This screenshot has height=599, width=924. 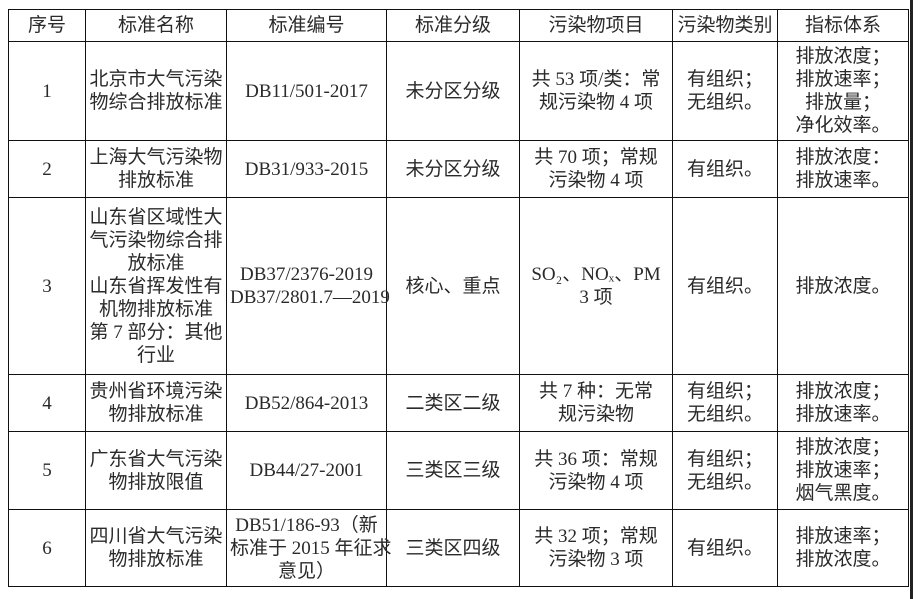 What do you see at coordinates (156, 102) in the screenshot?
I see `cell-line: 物综合排放标准` at bounding box center [156, 102].